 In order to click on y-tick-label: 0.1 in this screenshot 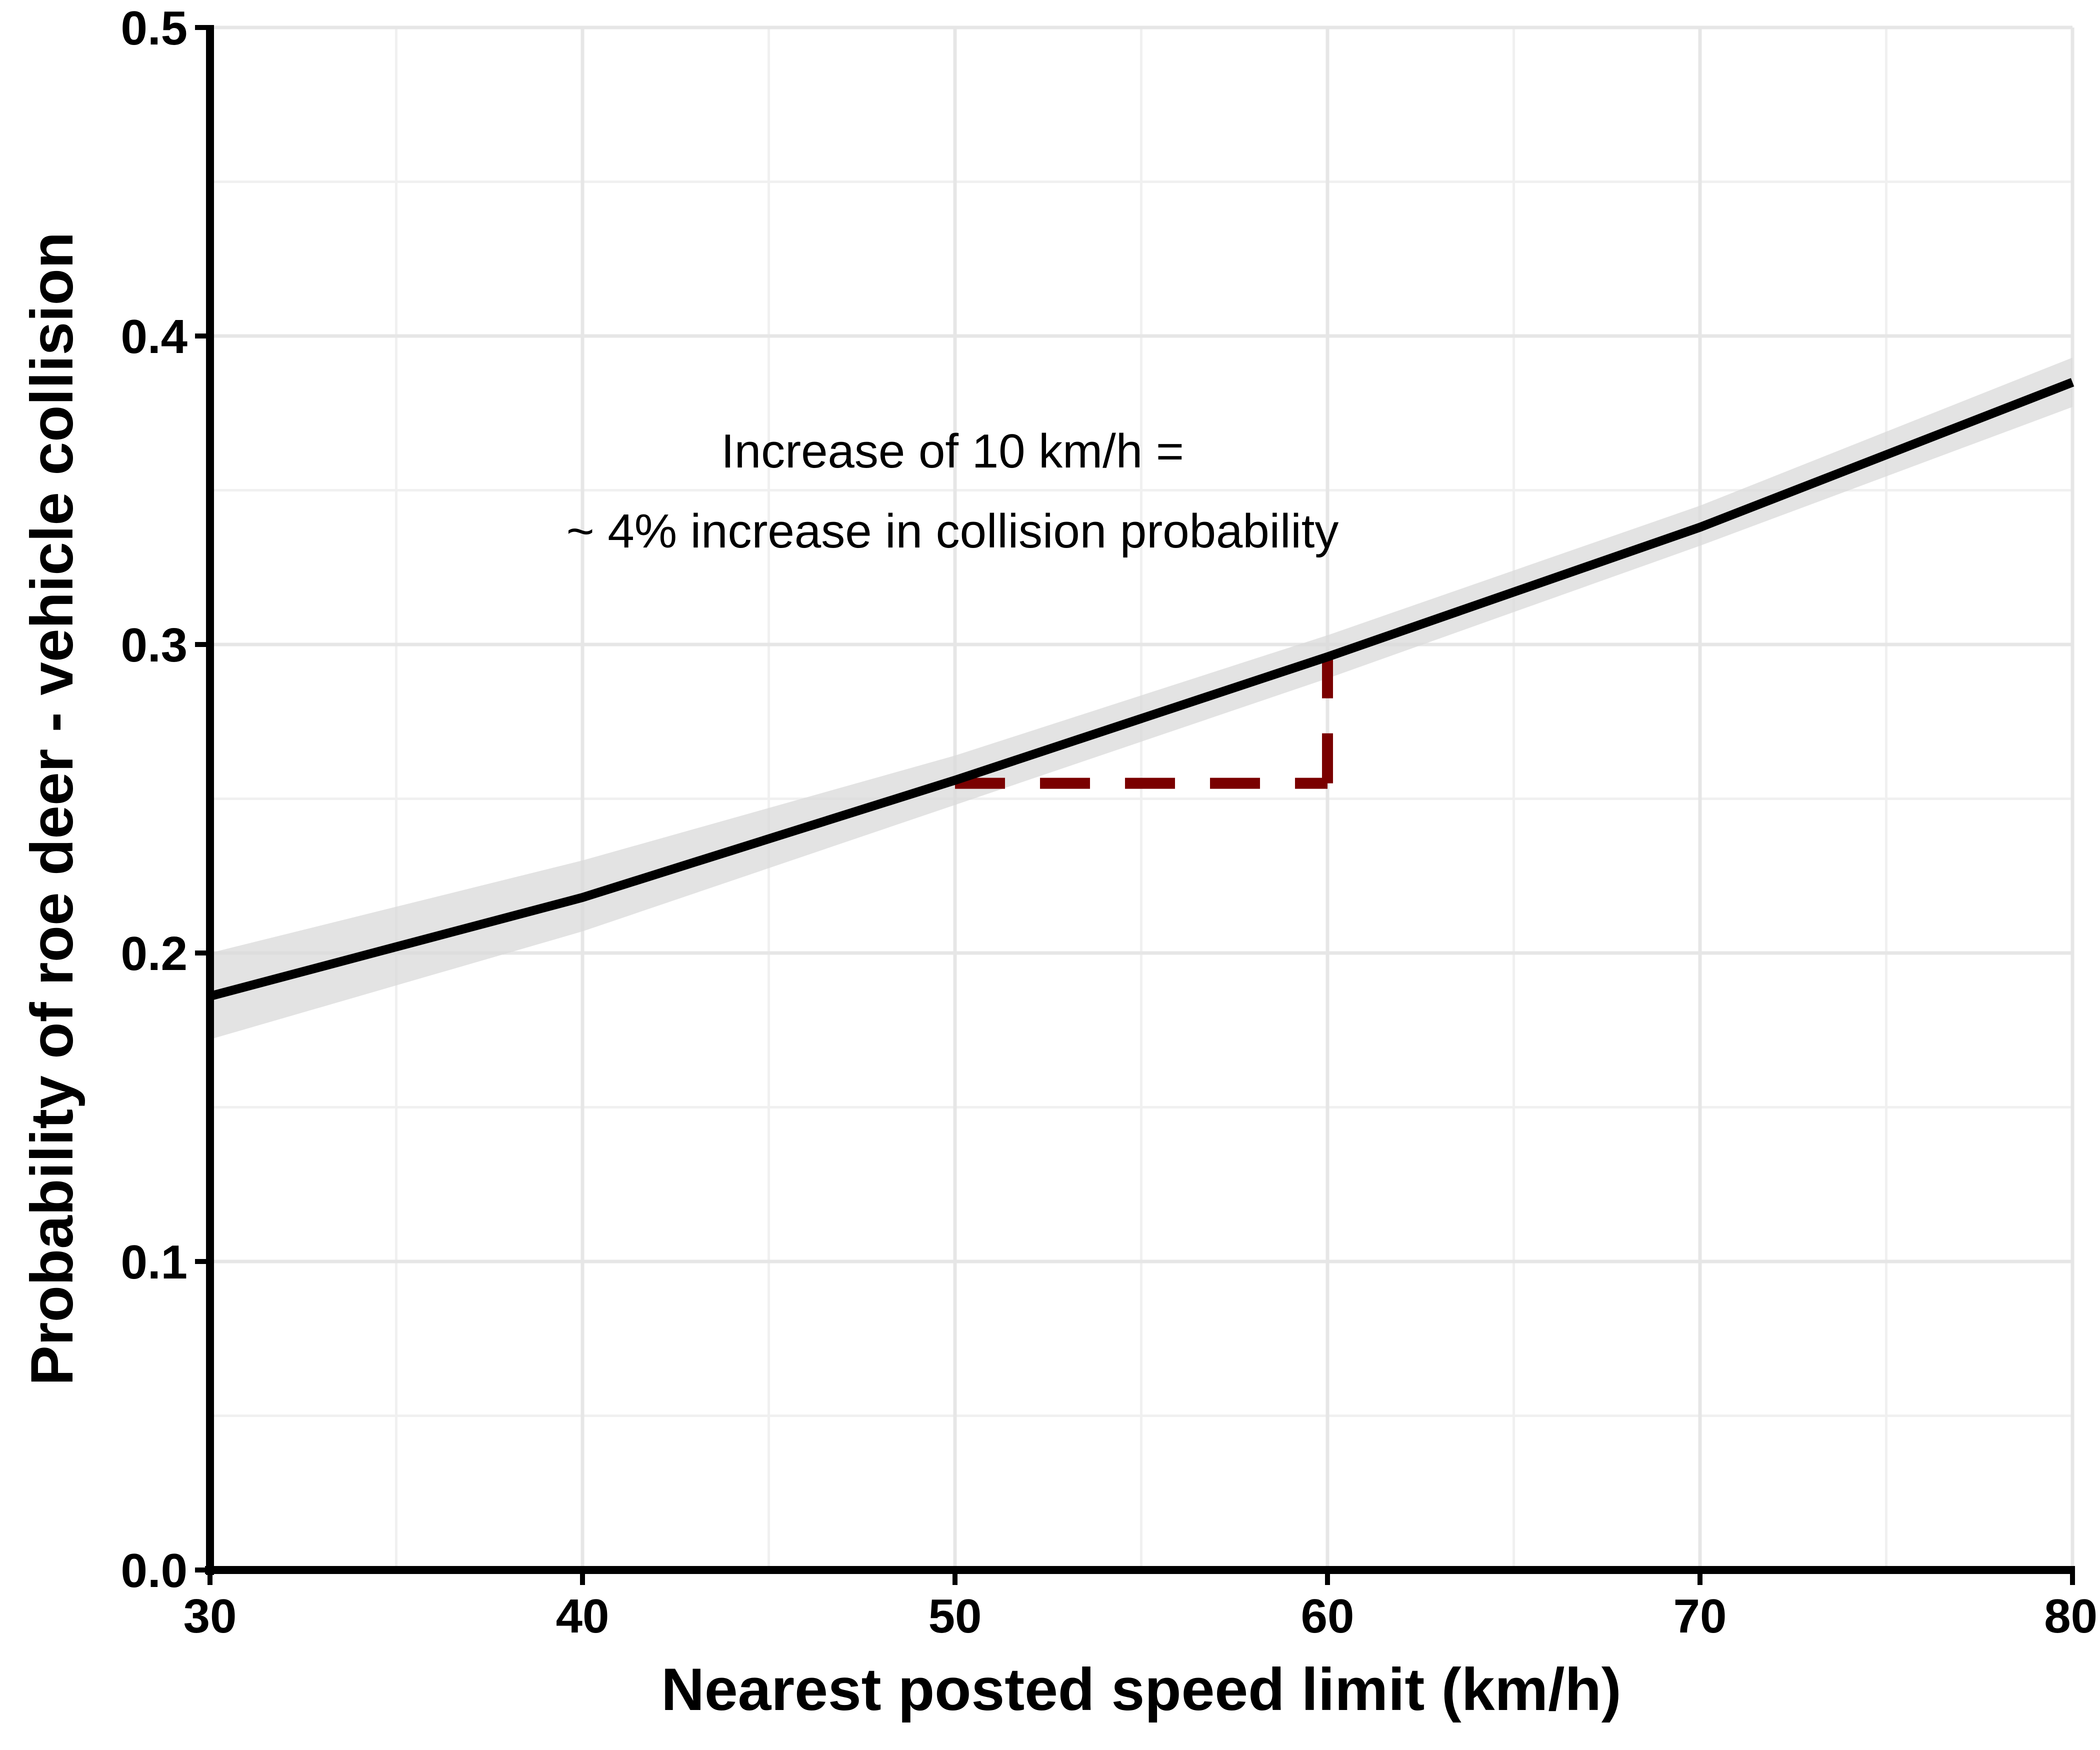, I will do `click(154, 1262)`.